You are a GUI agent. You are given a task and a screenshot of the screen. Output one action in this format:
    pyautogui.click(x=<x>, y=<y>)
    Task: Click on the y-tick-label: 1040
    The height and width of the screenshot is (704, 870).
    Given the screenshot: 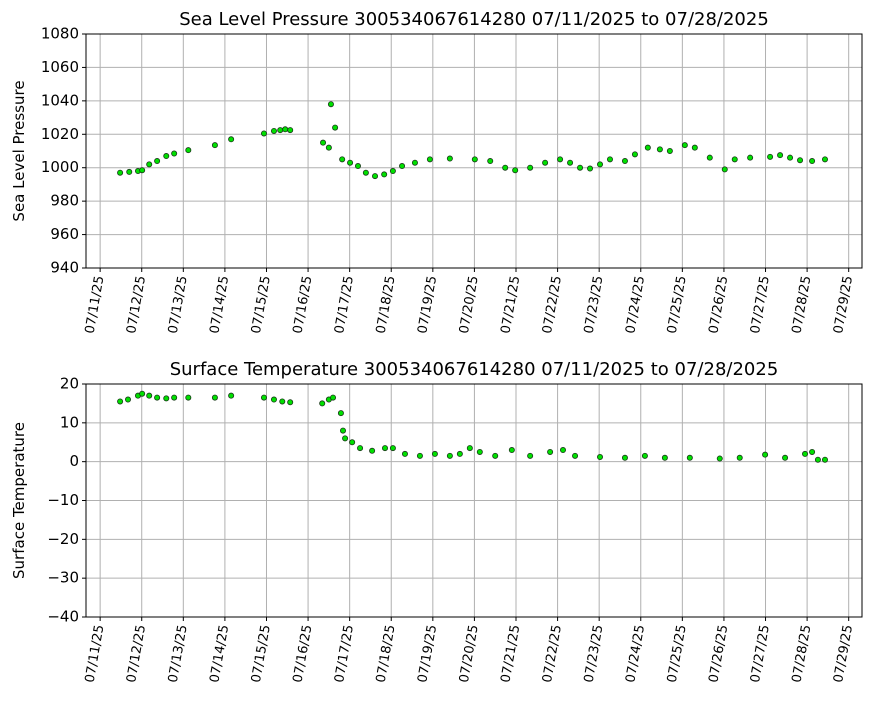 What is the action you would take?
    pyautogui.click(x=60, y=100)
    